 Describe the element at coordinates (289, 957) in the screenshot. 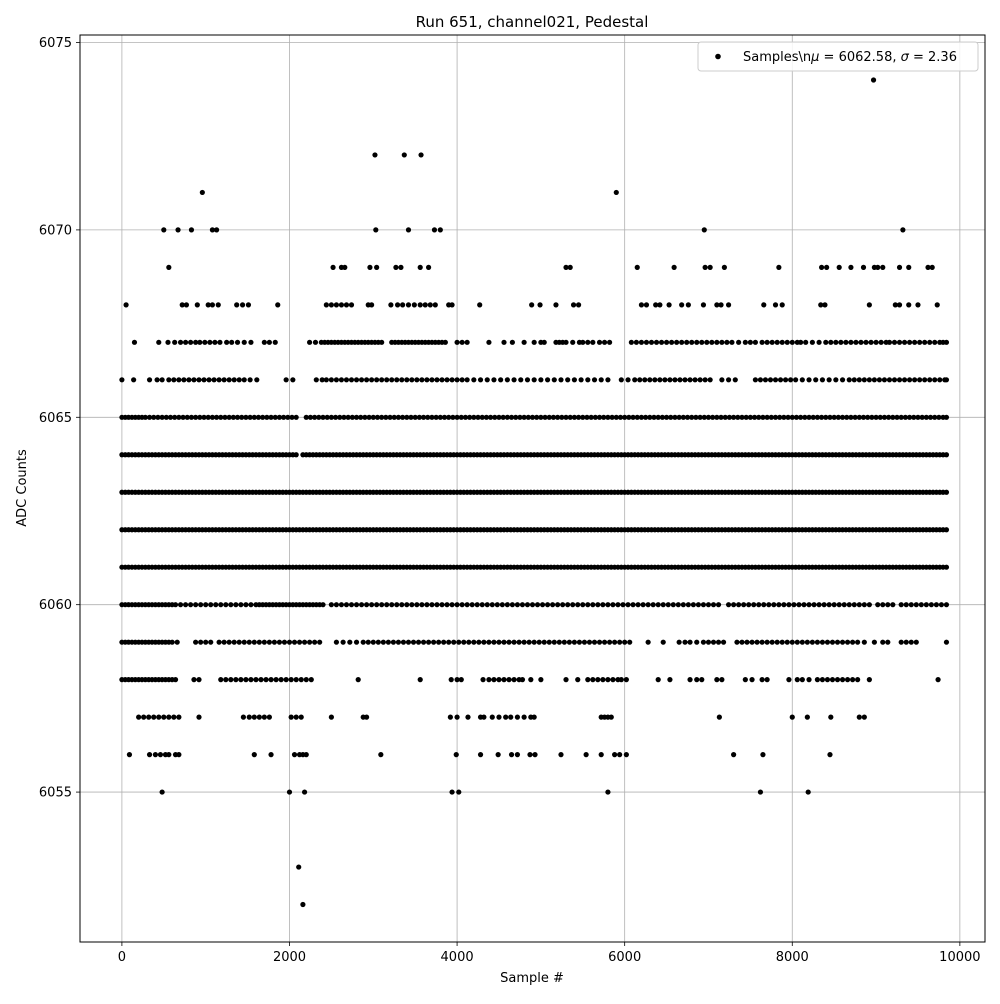

I see `x-tick-label: 2000` at that location.